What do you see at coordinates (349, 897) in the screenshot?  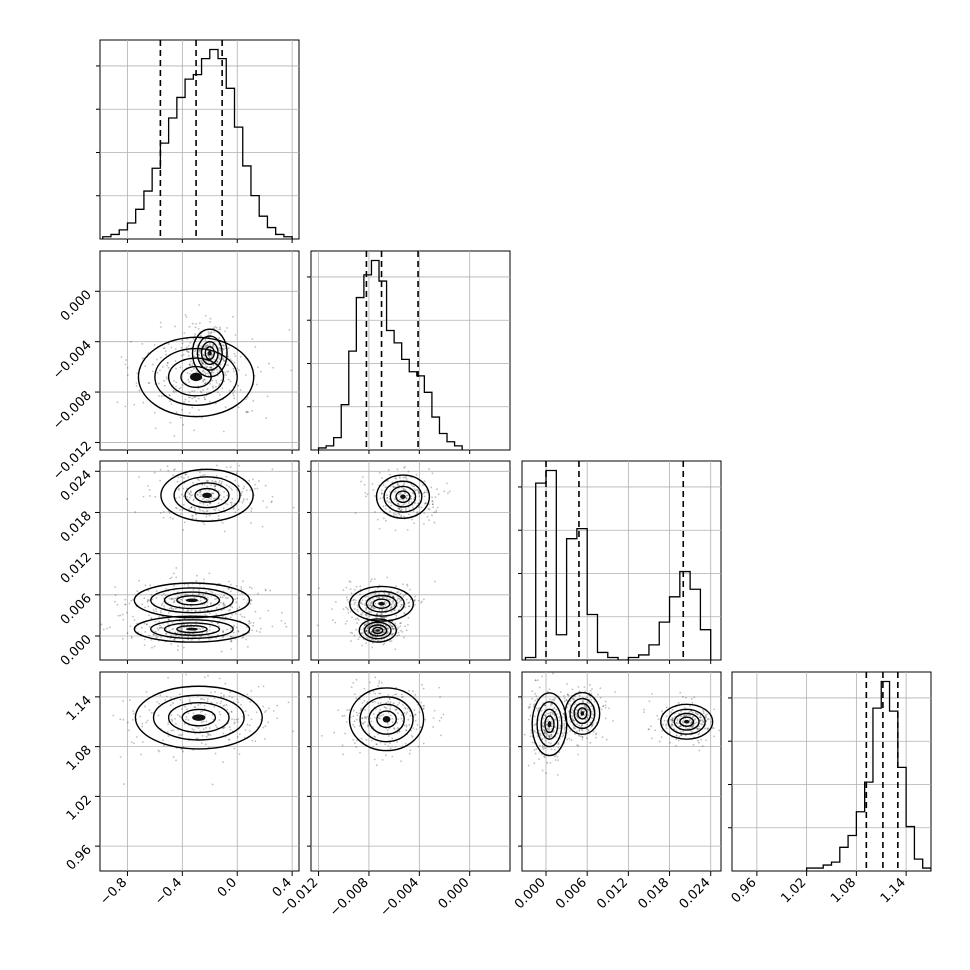 I see `x-tick-label: −0.008` at bounding box center [349, 897].